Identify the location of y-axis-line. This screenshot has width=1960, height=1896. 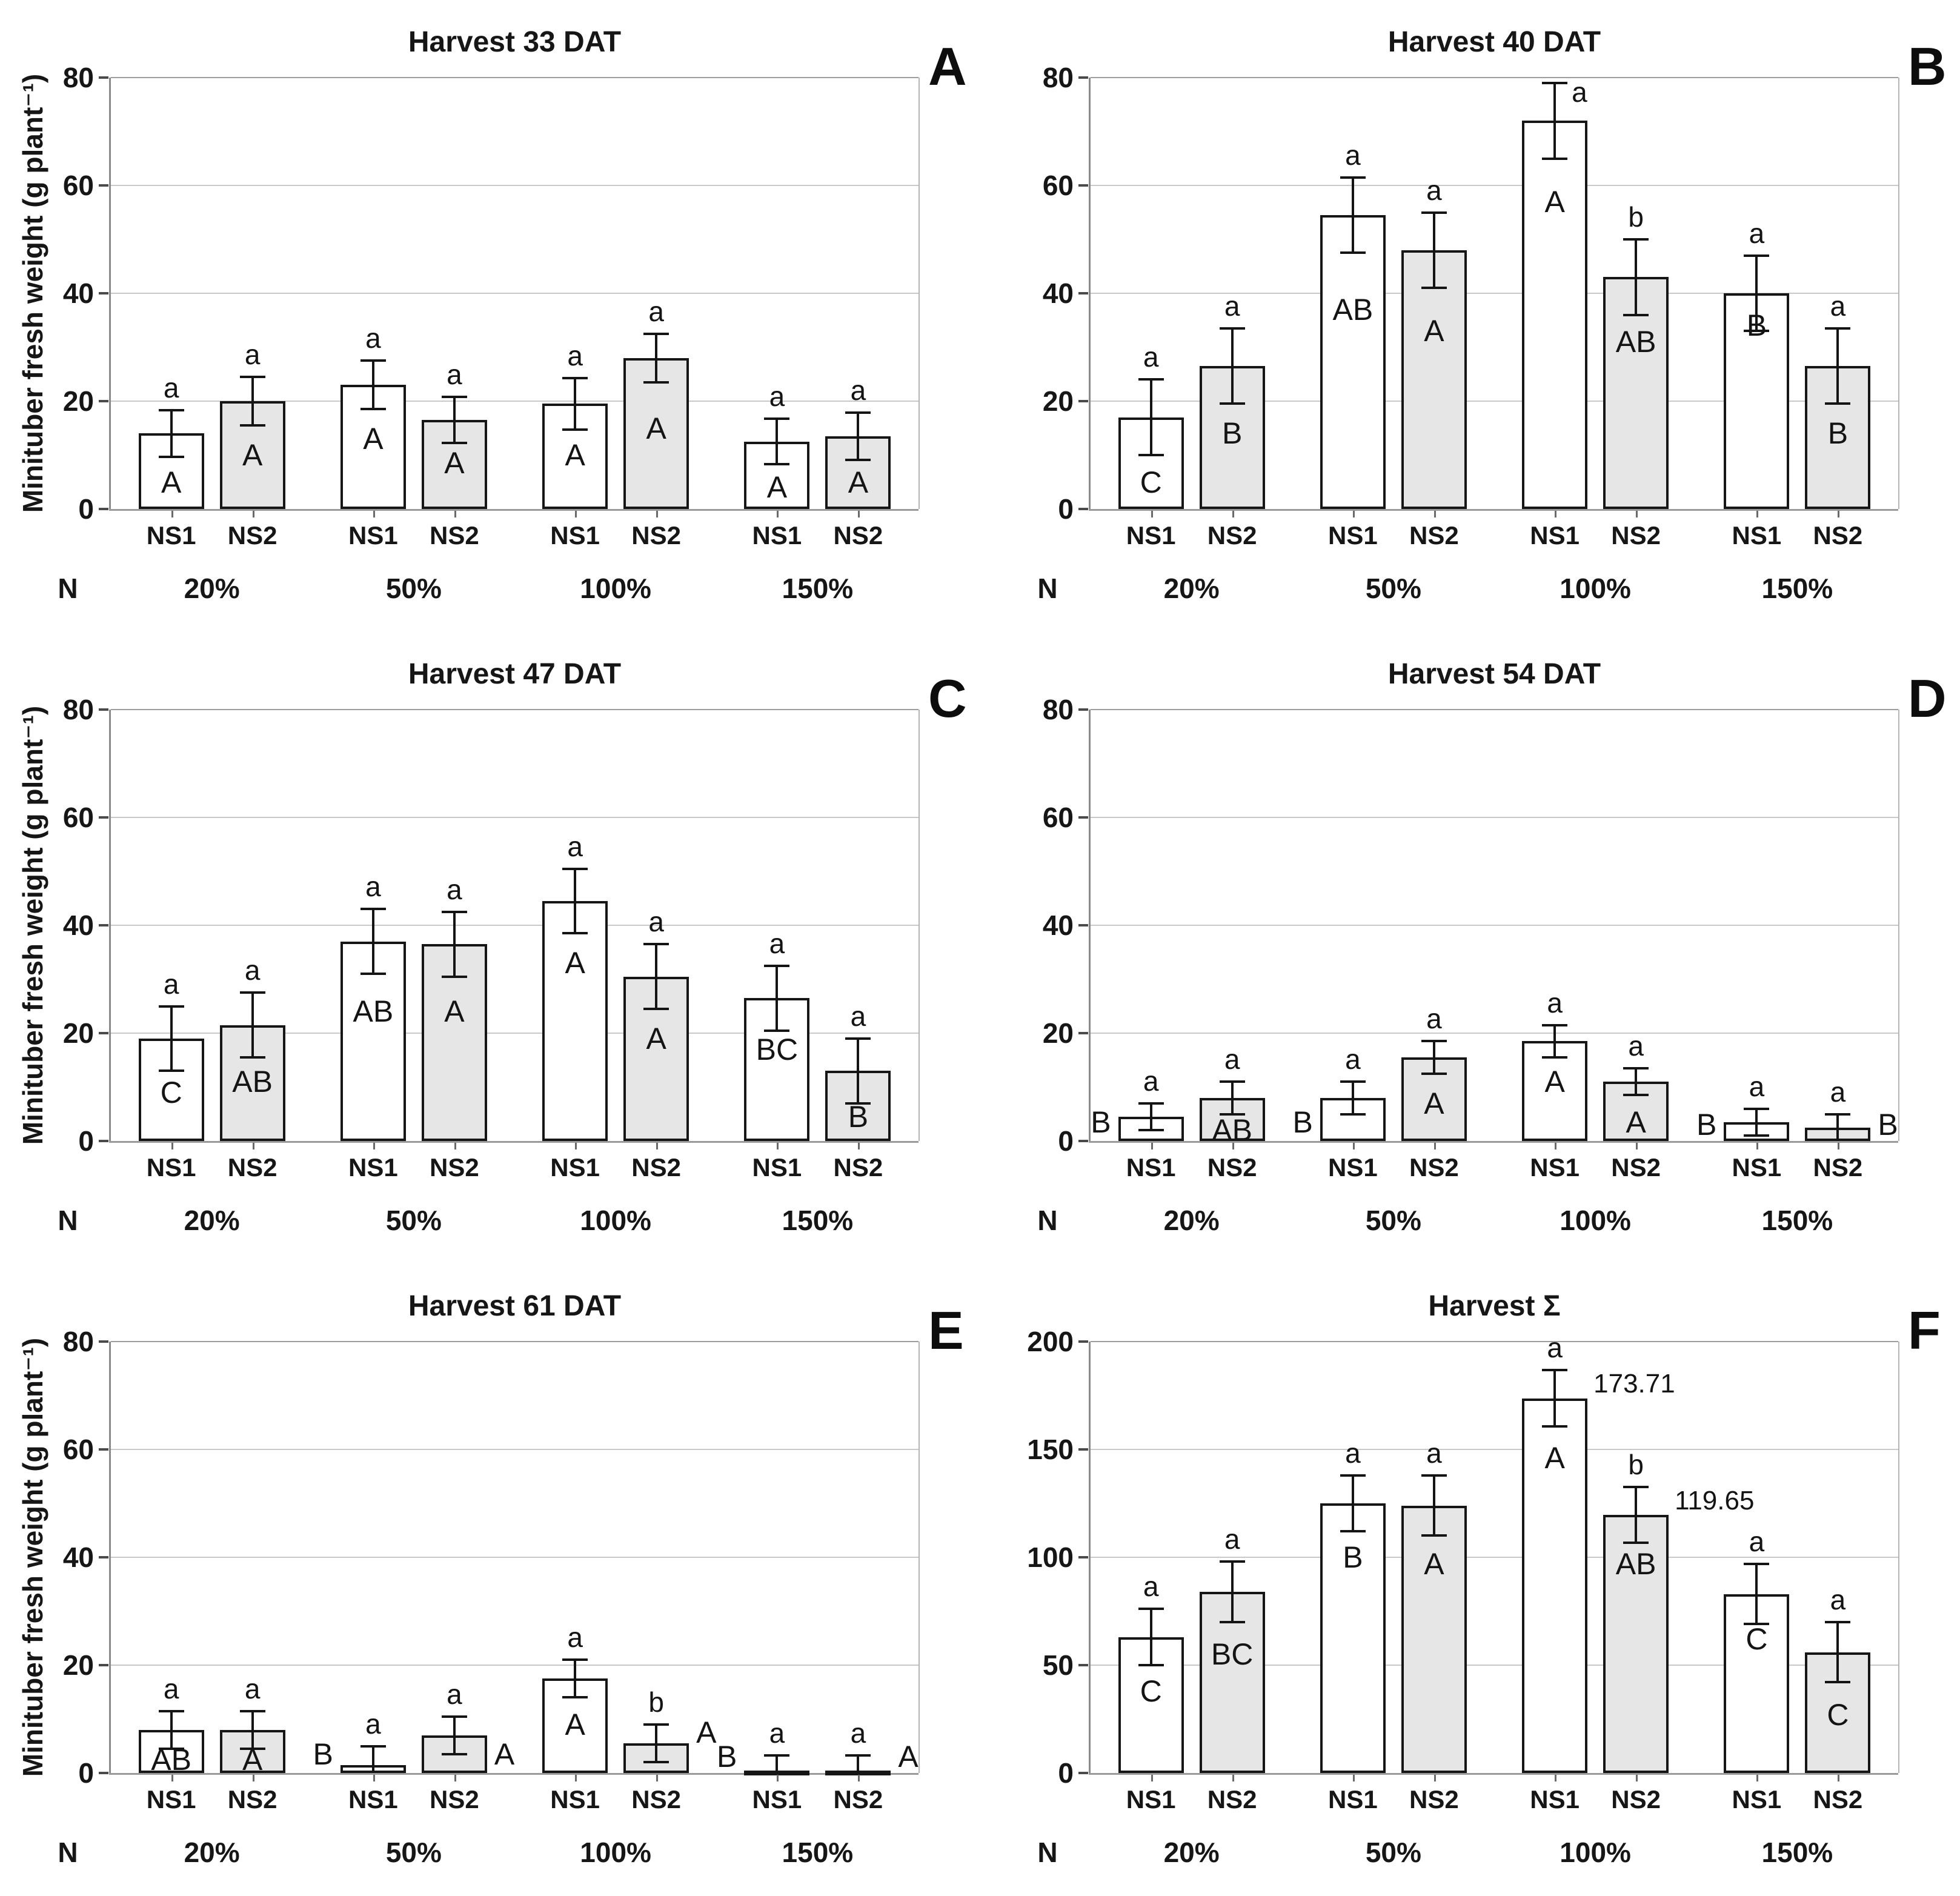
(110, 926).